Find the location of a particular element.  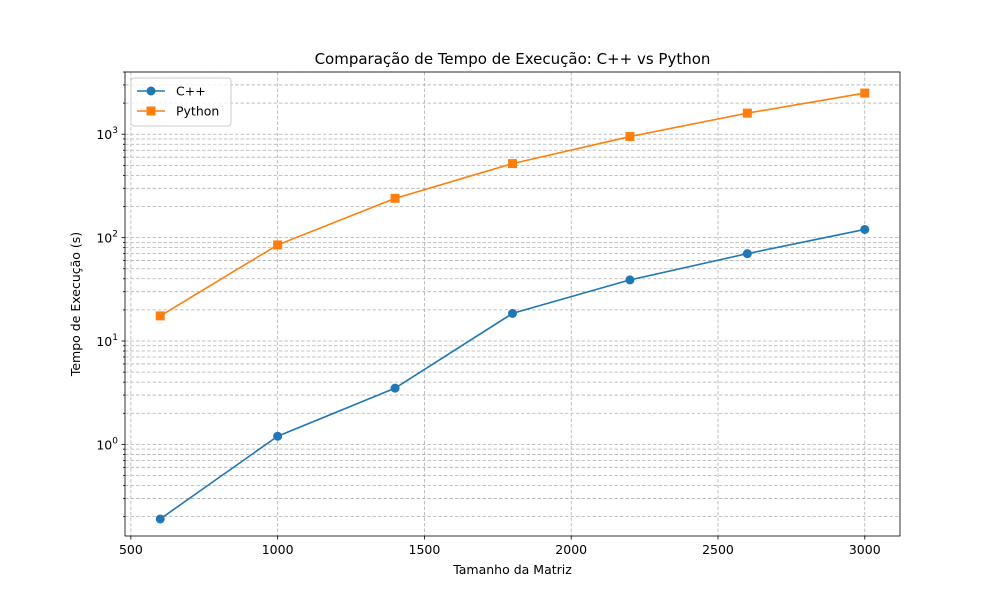

x-tick-label: 1000 is located at coordinates (278, 549).